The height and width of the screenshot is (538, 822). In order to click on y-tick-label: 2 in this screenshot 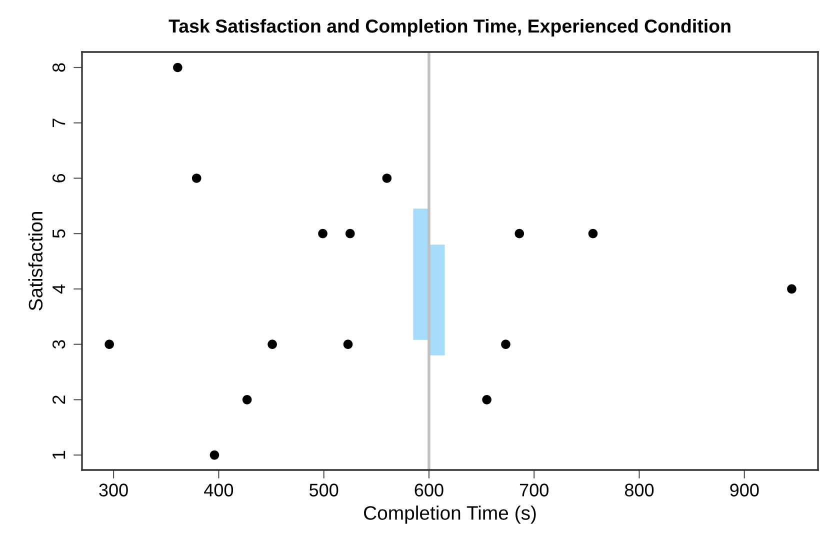, I will do `click(59, 400)`.